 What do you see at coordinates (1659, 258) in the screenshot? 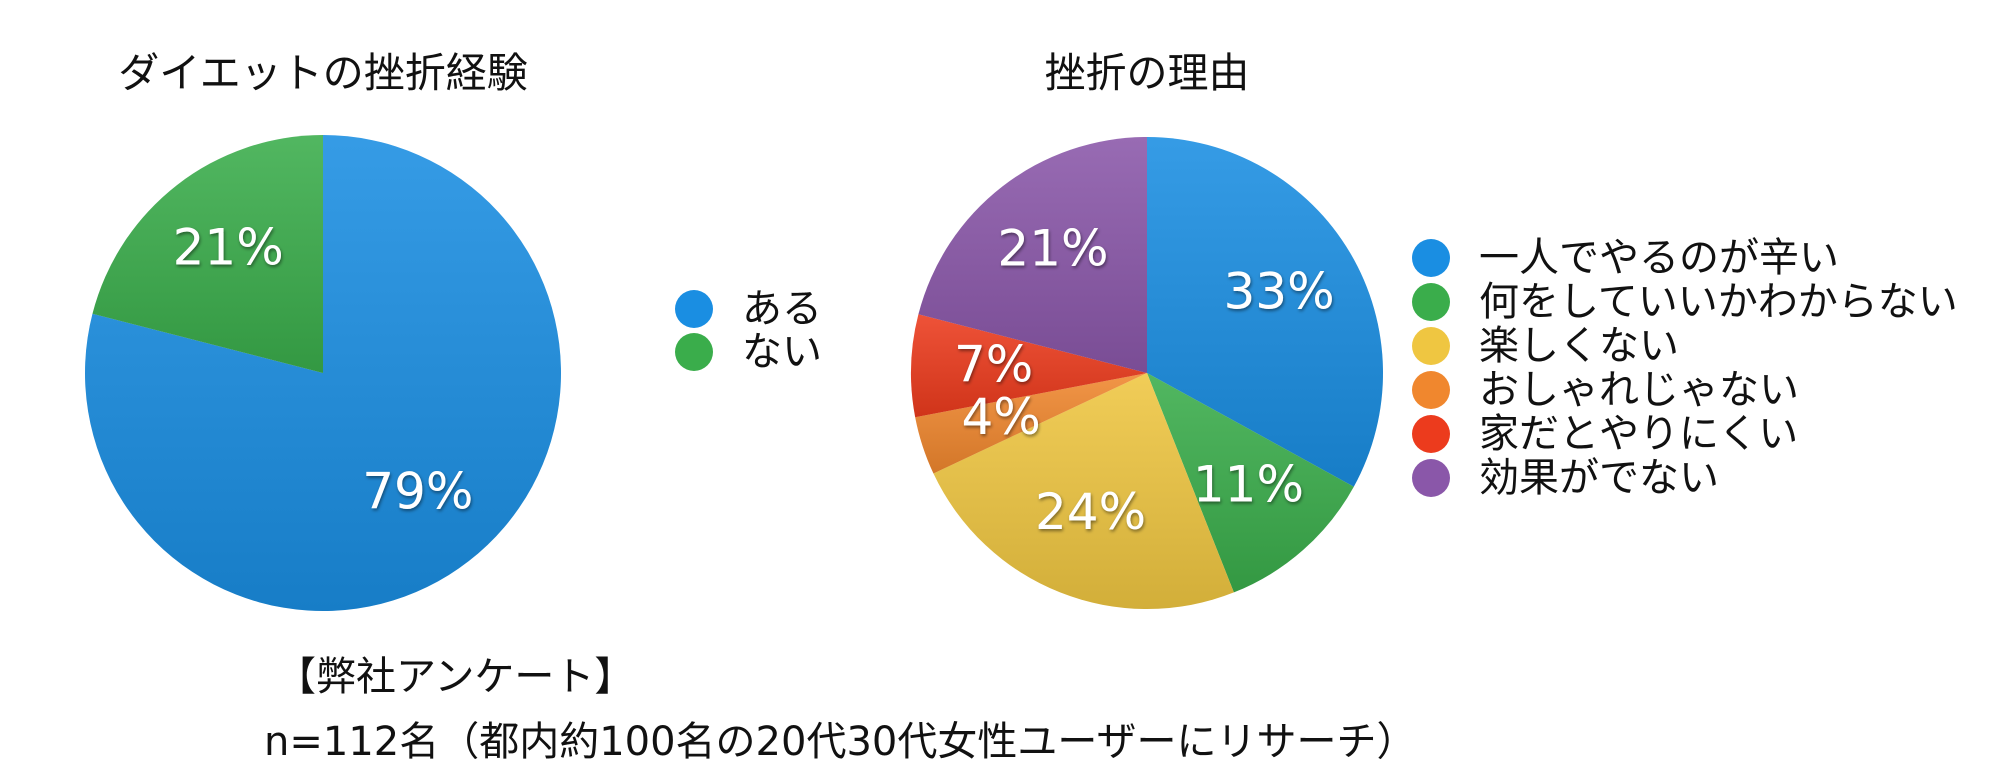
I see `legend-label: 一人でやるのが辛い` at bounding box center [1659, 258].